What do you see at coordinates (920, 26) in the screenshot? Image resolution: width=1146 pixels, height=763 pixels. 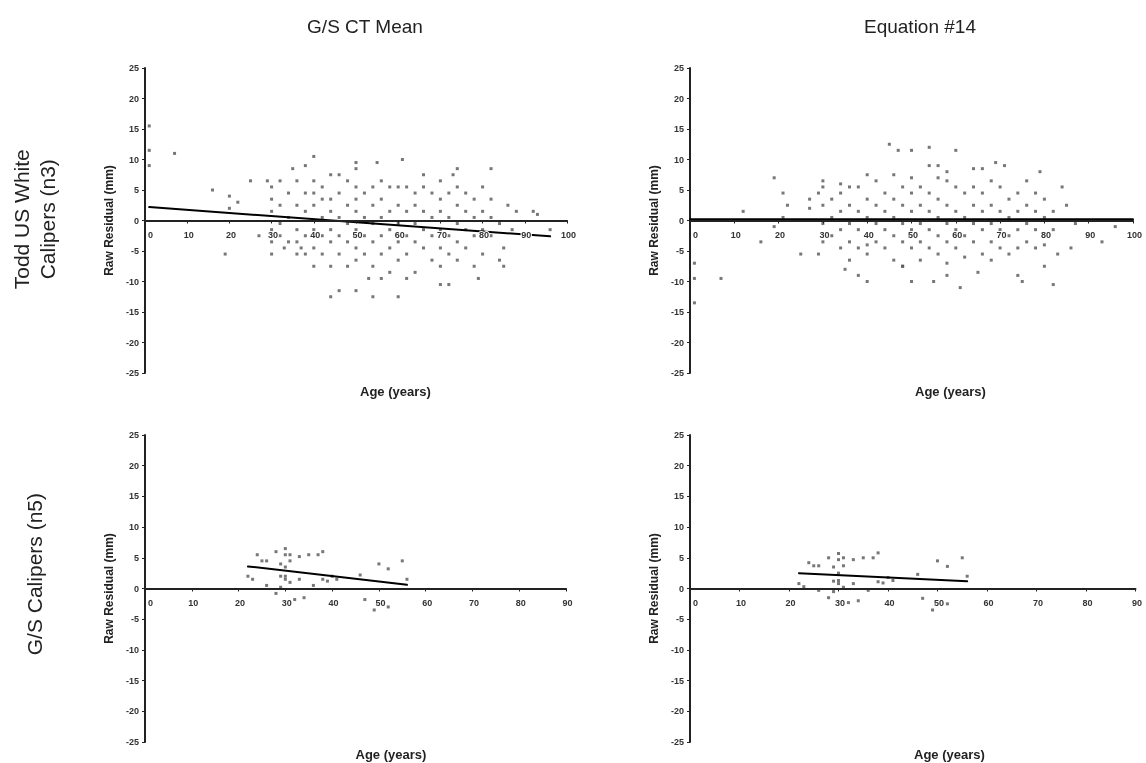 I see `chart-title: Equation #14` at bounding box center [920, 26].